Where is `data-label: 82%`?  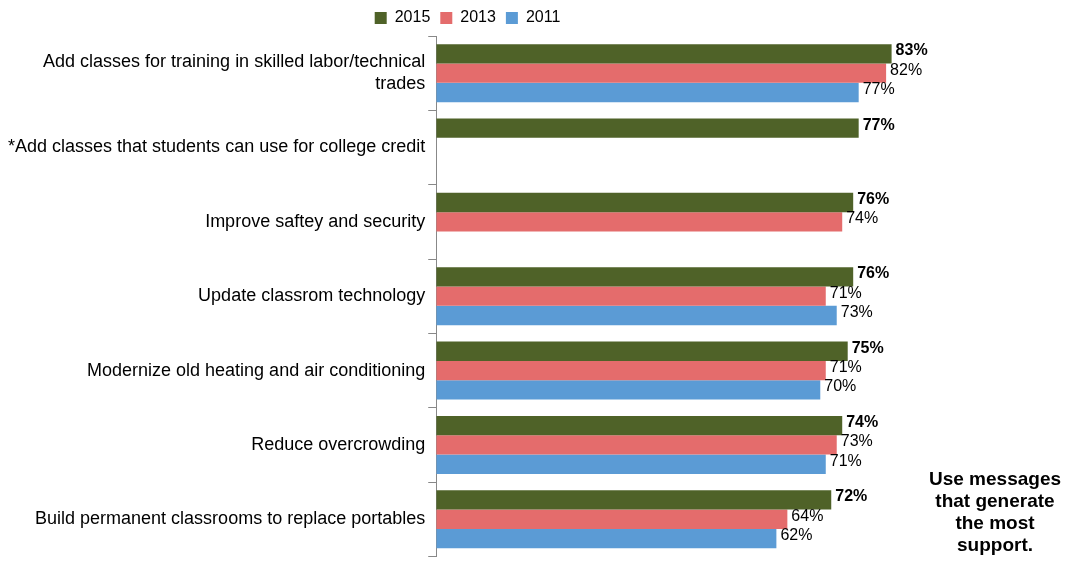
data-label: 82% is located at coordinates (906, 69).